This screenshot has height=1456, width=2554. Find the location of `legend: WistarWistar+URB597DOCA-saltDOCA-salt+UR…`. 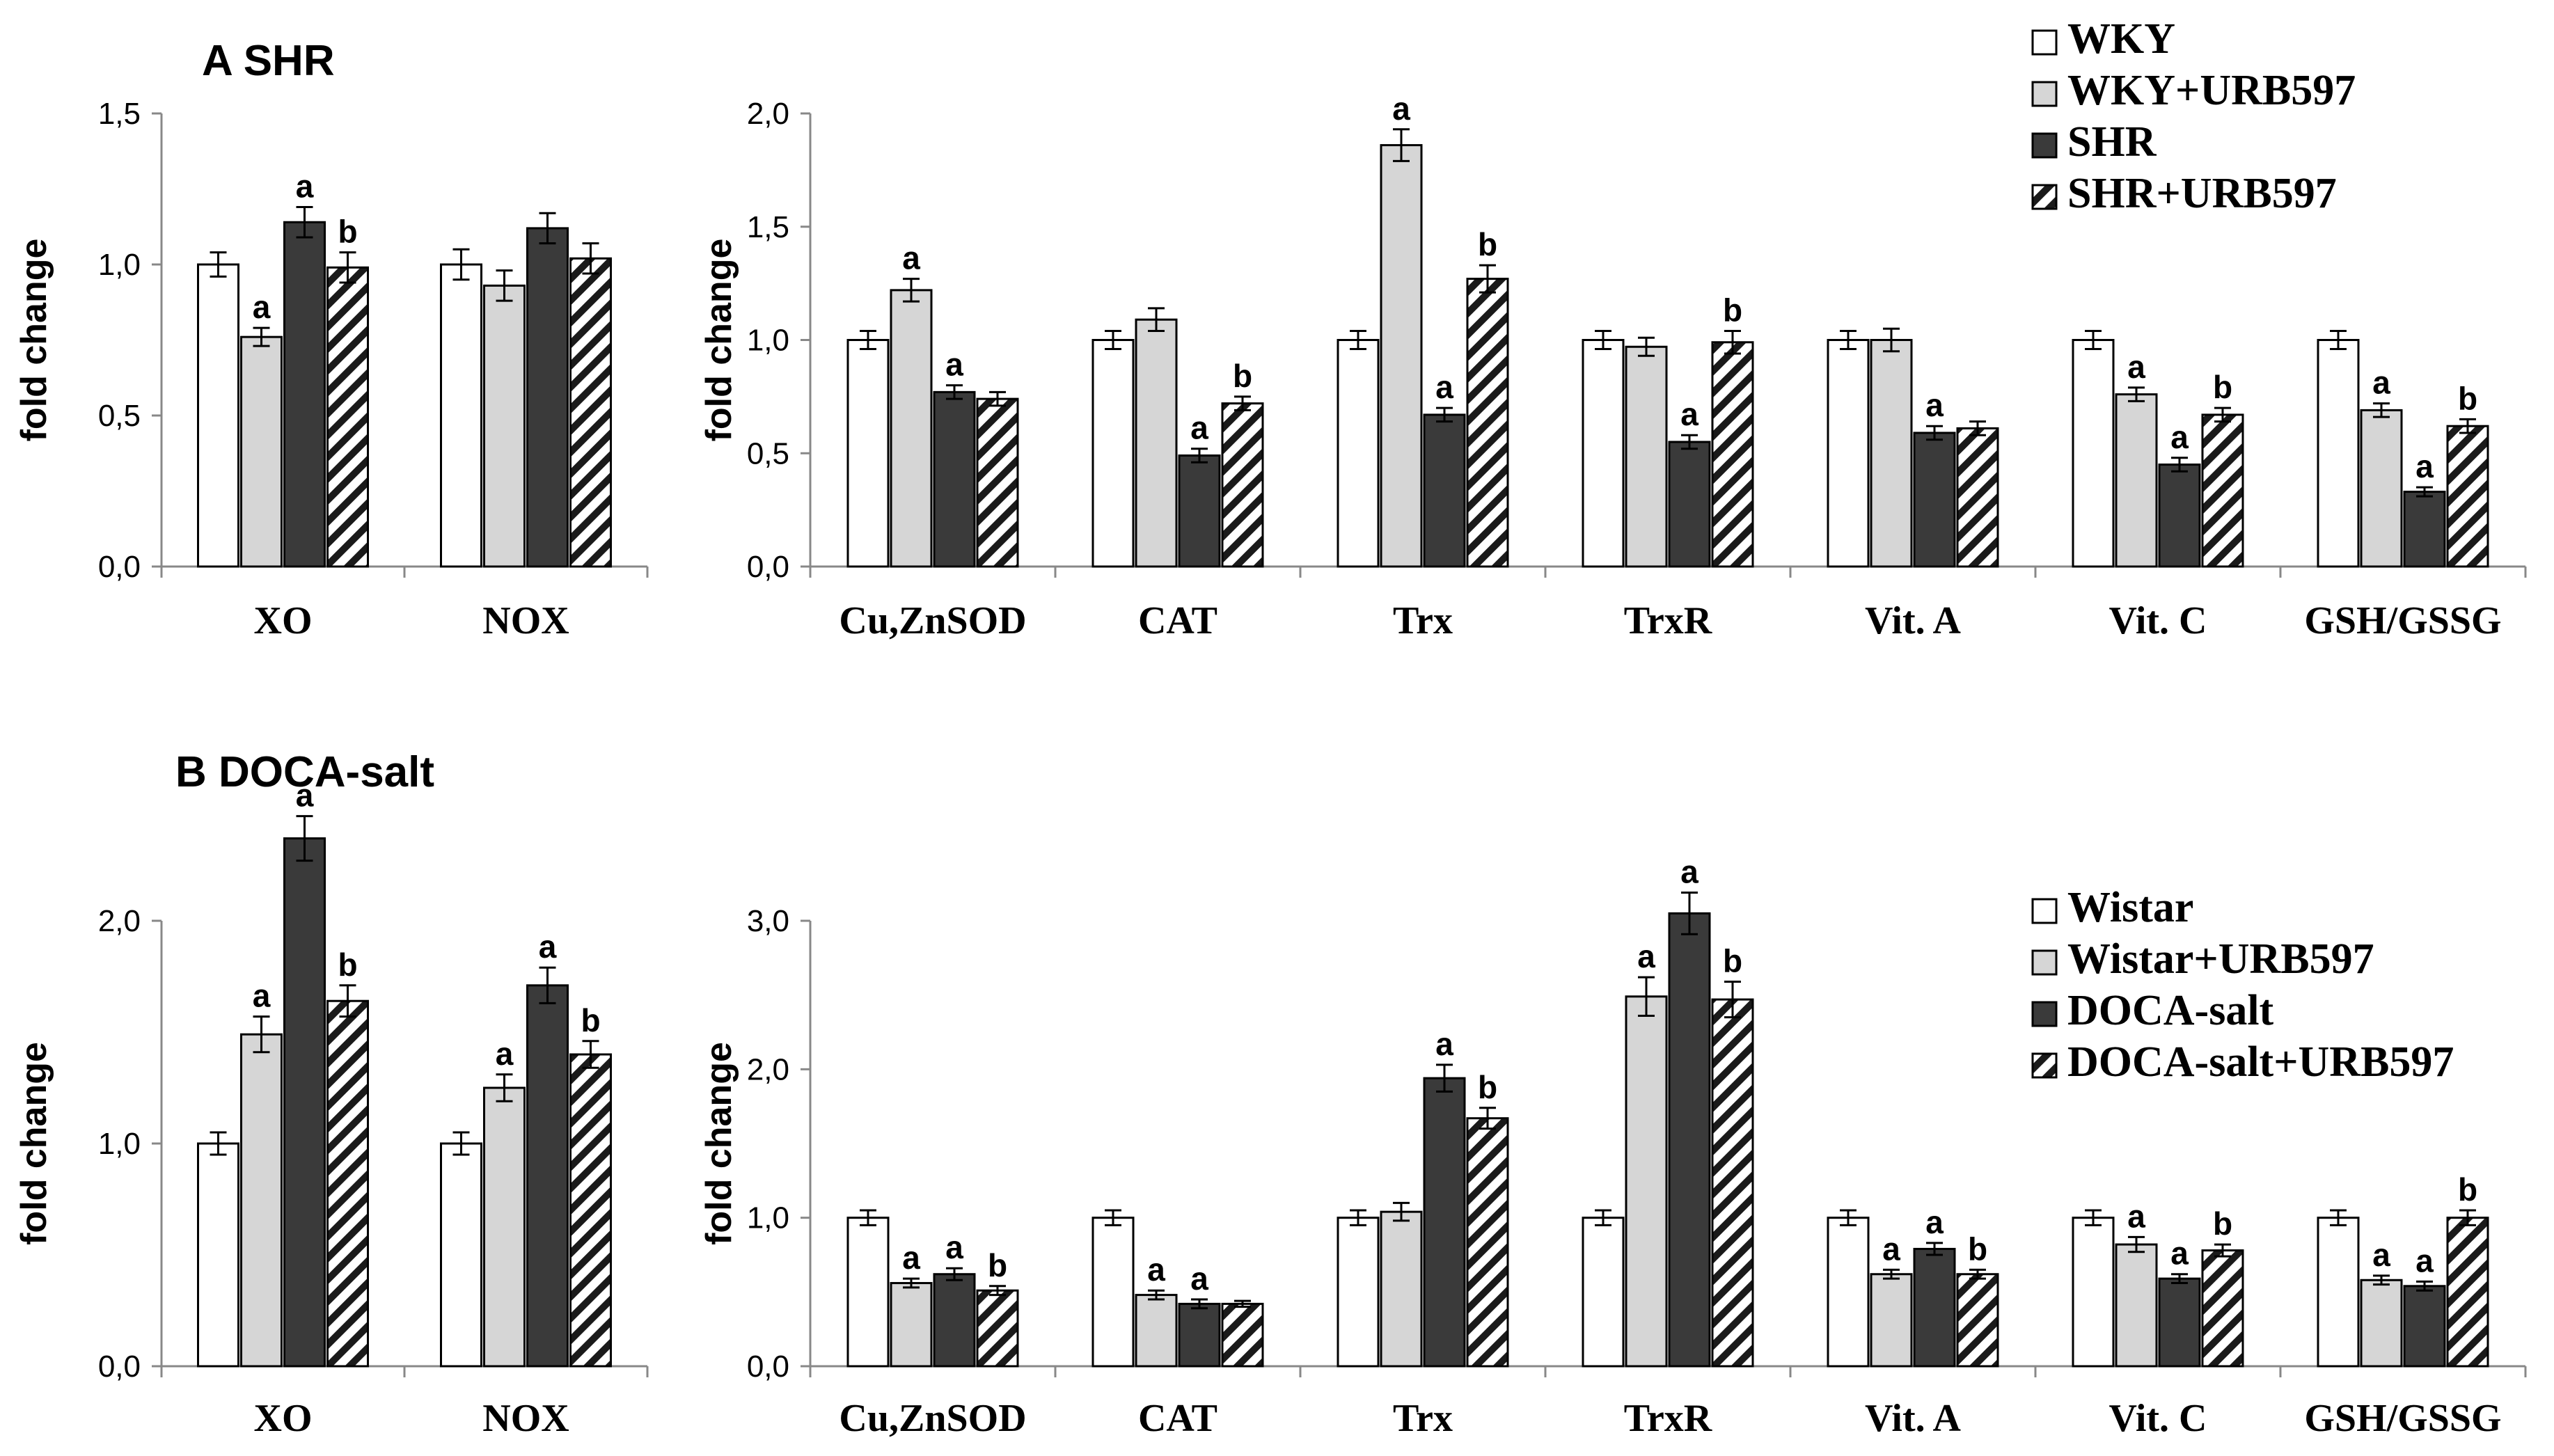

legend: WistarWistar+URB597DOCA-saltDOCA-salt+UR… is located at coordinates (2242, 985).